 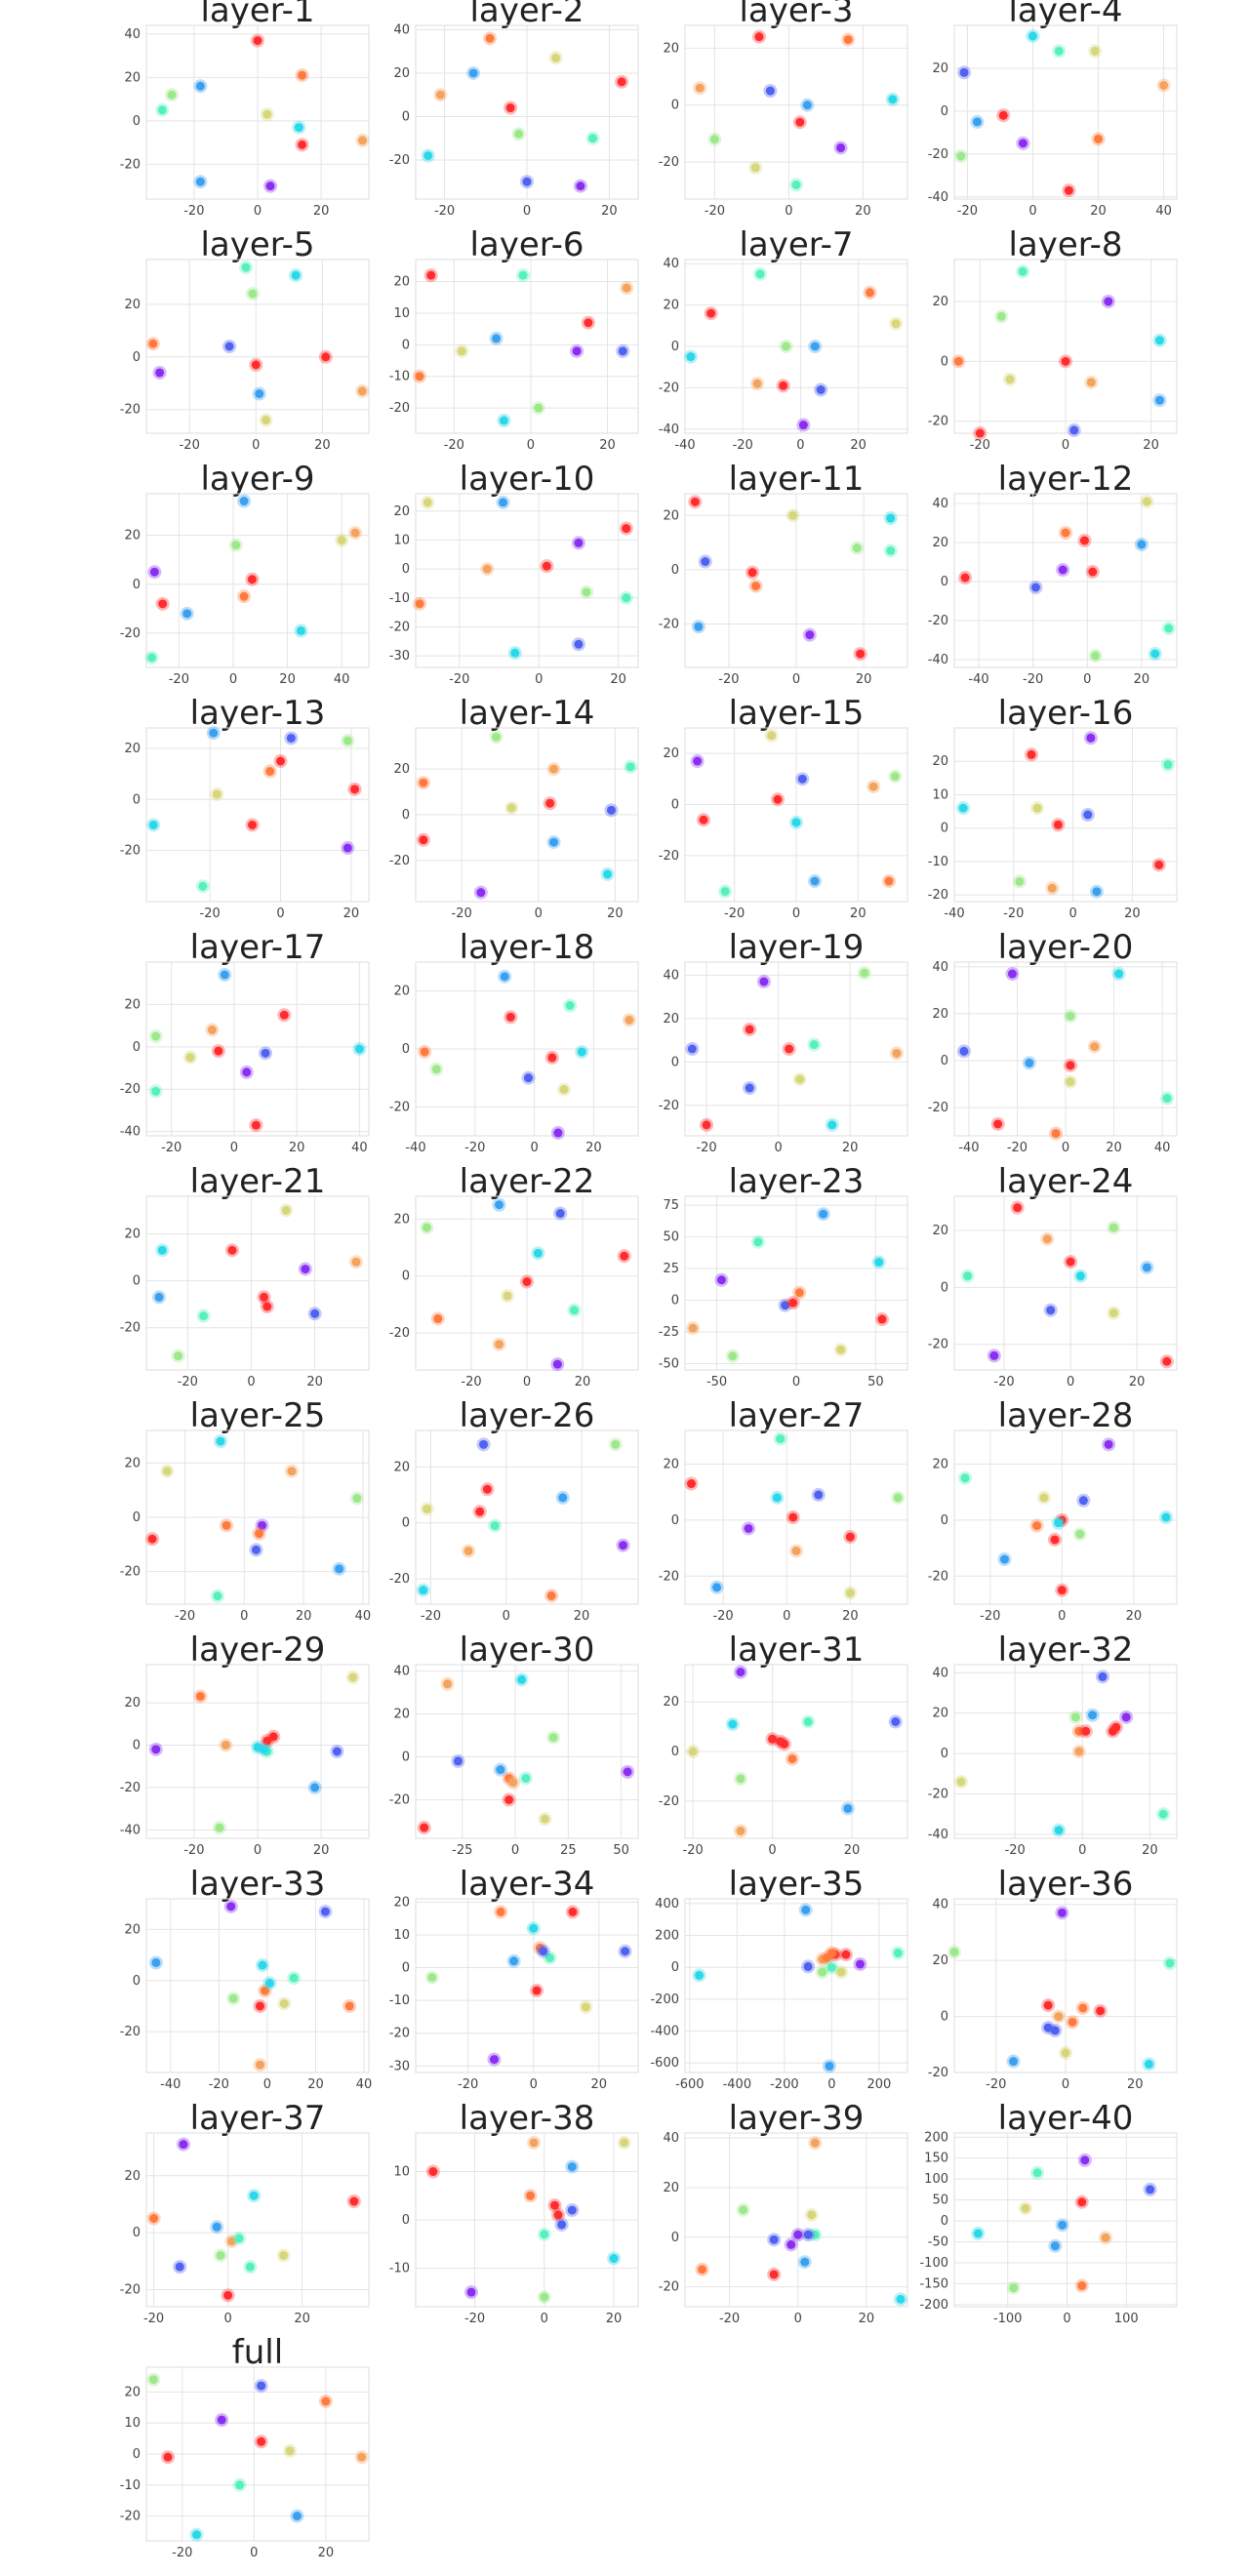 What do you see at coordinates (797, 947) in the screenshot?
I see `subplot-title: layer-19` at bounding box center [797, 947].